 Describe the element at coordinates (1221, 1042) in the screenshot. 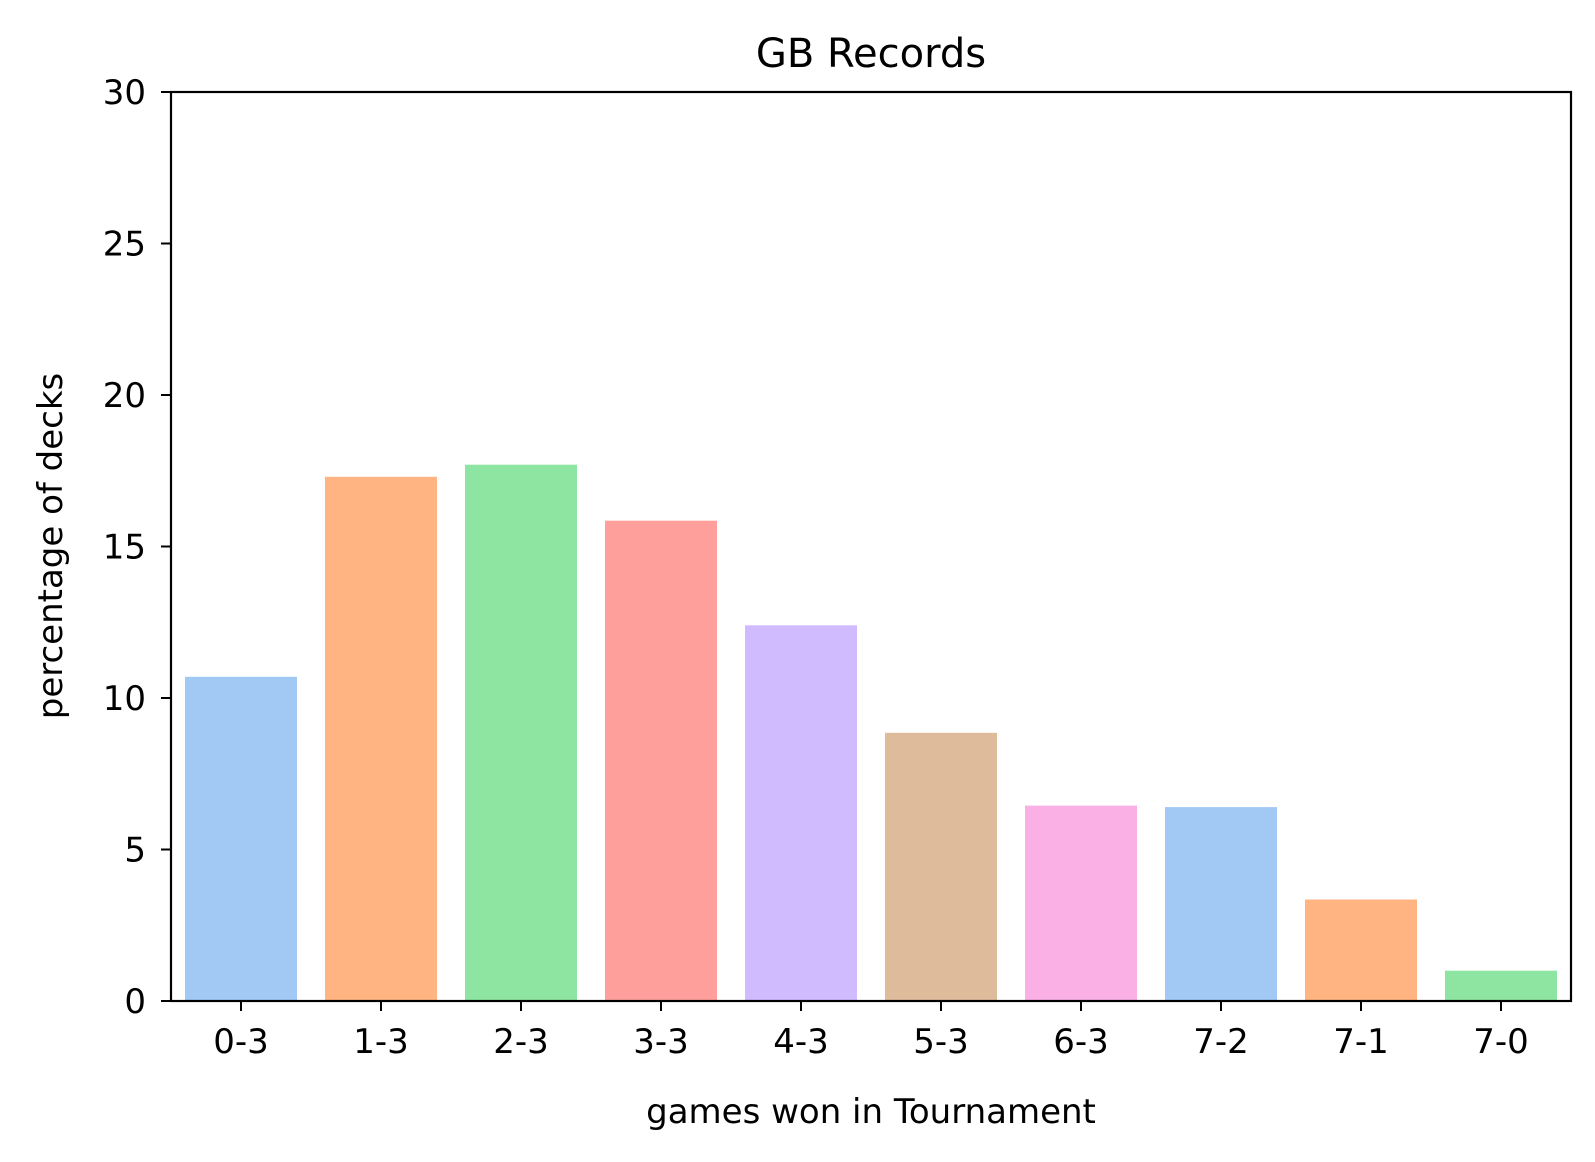

I see `x-tick-label: 7-2` at that location.